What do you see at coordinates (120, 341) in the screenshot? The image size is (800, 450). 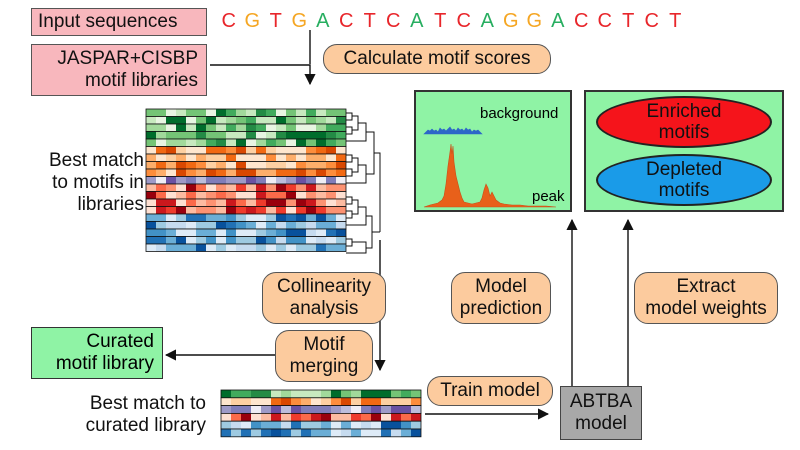 I see `curated-line1: Curated` at bounding box center [120, 341].